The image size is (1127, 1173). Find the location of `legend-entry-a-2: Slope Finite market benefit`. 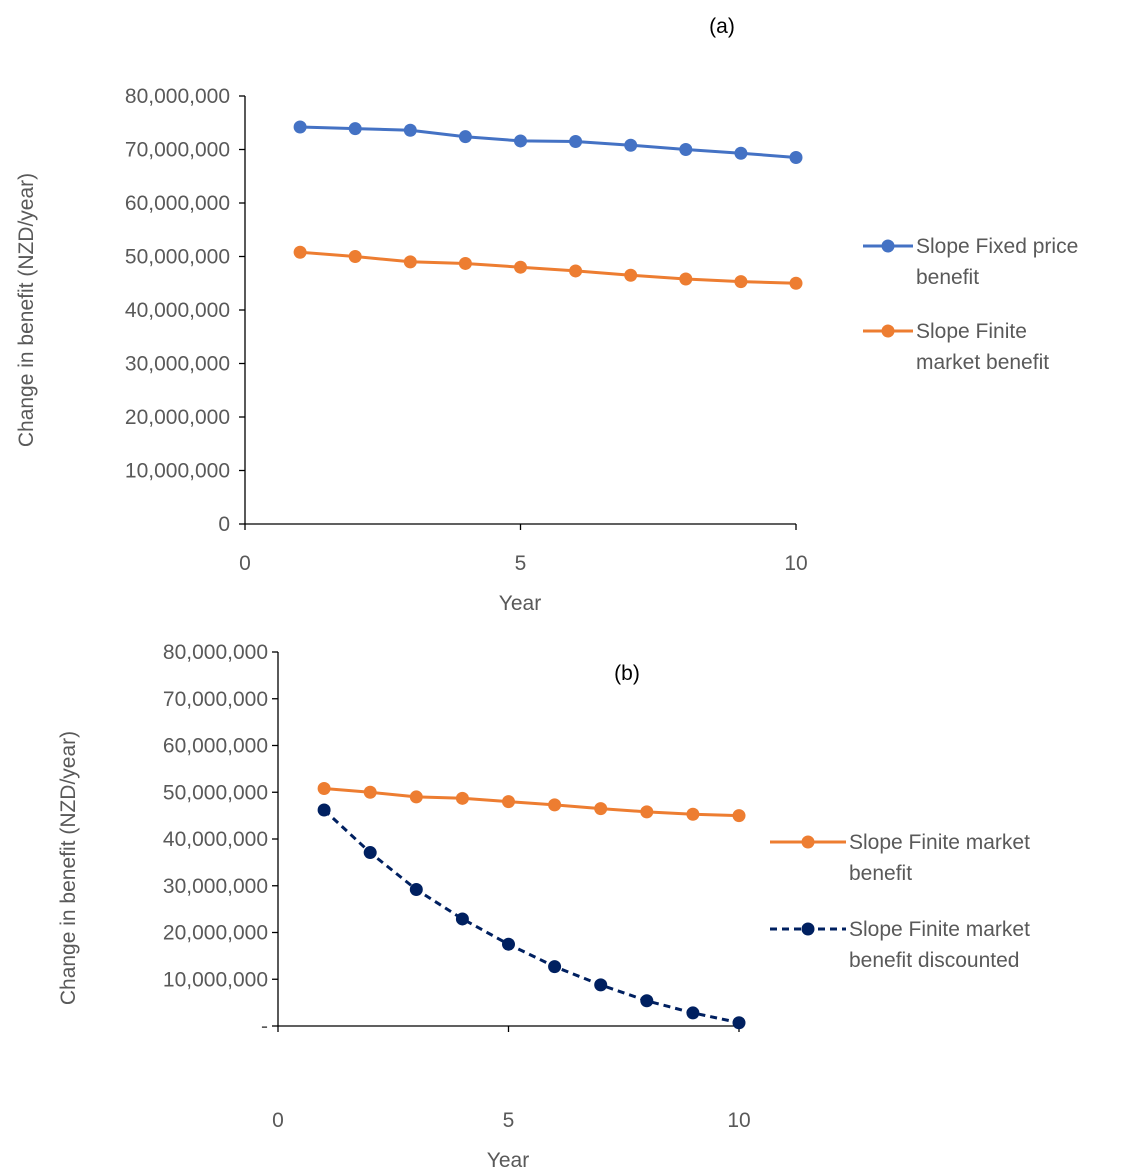

legend-entry-a-2: Slope Finite market benefit is located at coordinates (956, 347).